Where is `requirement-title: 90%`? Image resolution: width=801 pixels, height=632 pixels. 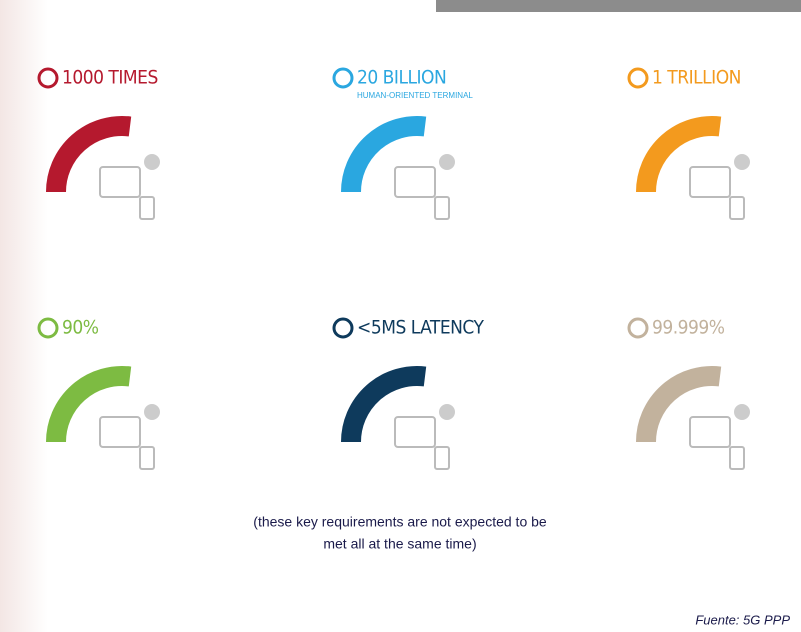 requirement-title: 90% is located at coordinates (80, 328).